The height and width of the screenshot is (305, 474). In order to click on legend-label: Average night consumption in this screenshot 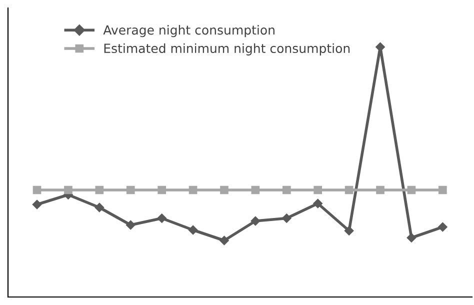, I will do `click(188, 31)`.